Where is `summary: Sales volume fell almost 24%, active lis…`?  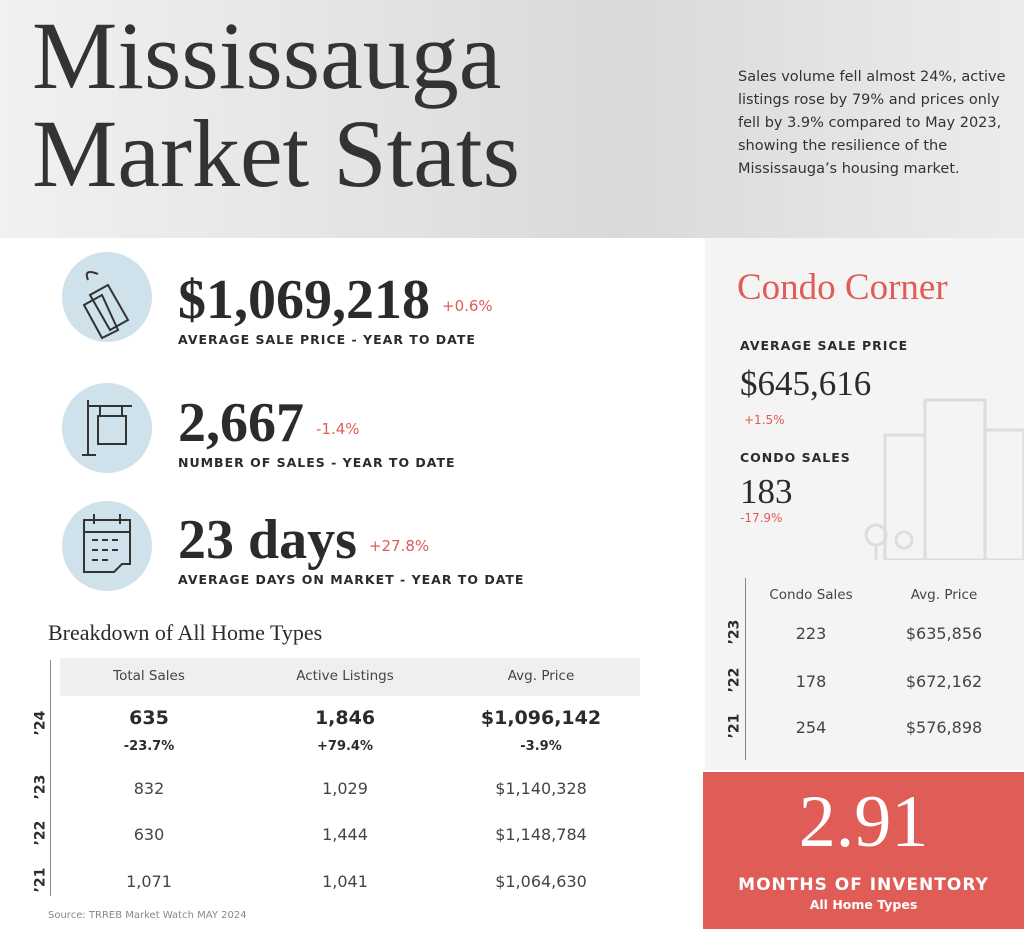 summary: Sales volume fell almost 24%, active lis… is located at coordinates (872, 123).